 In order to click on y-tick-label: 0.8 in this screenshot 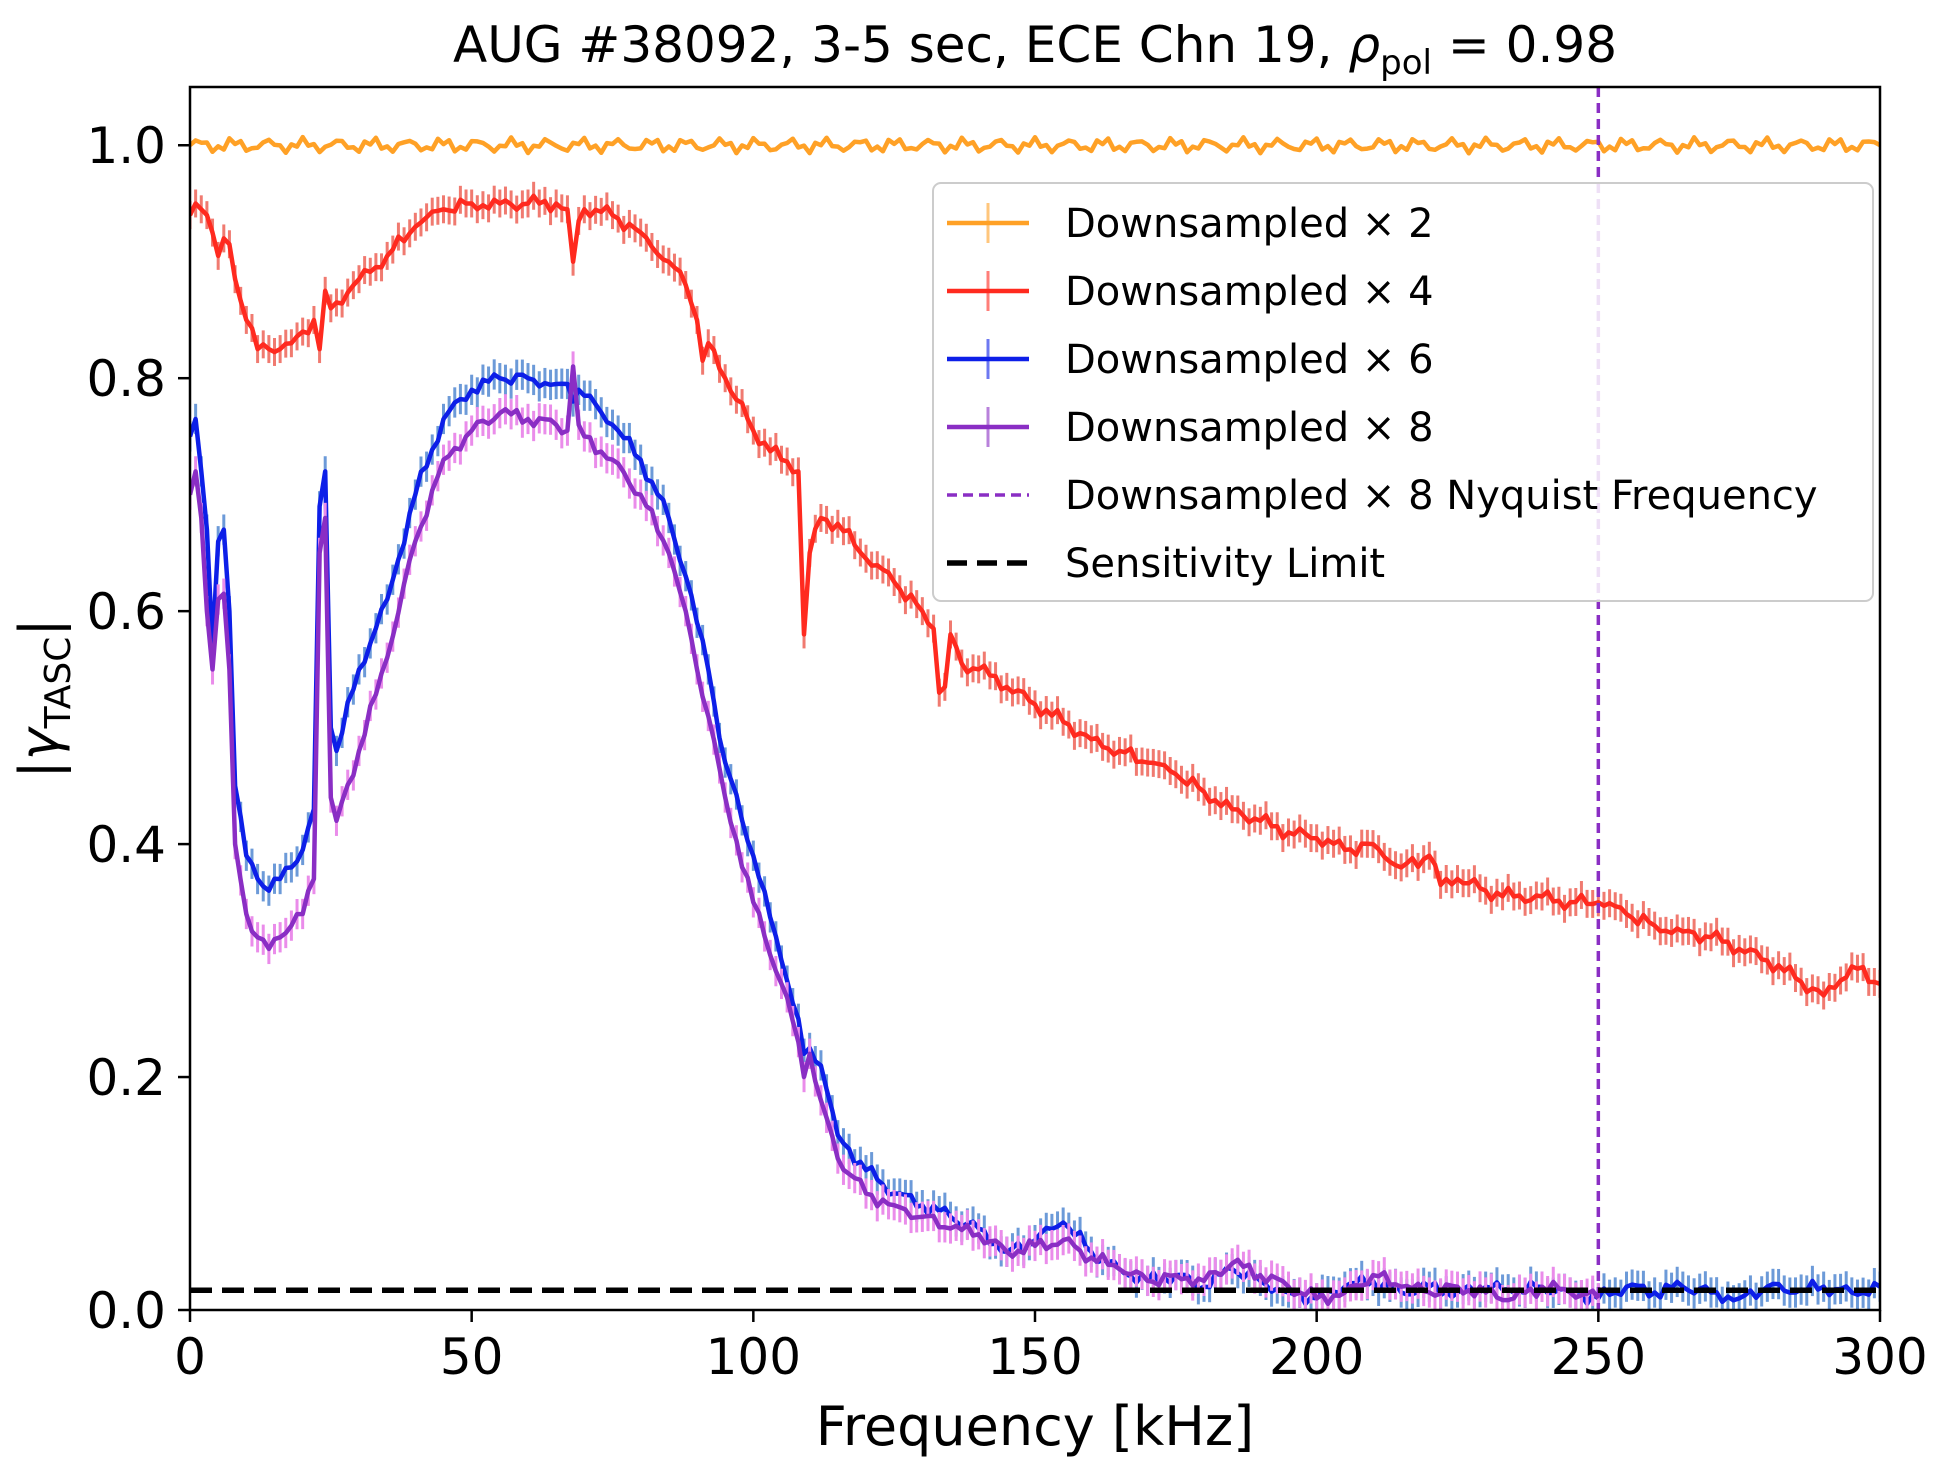, I will do `click(126, 379)`.